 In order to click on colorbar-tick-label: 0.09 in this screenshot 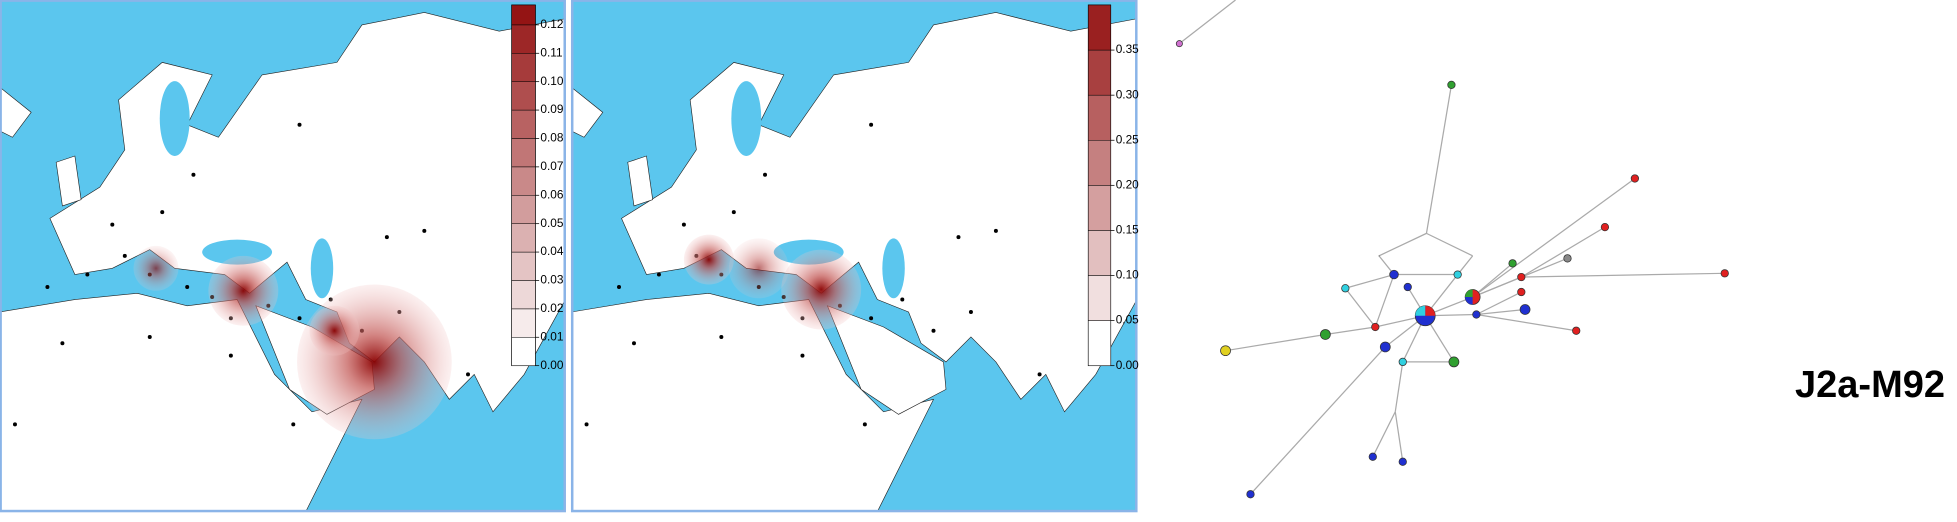, I will do `click(551, 109)`.